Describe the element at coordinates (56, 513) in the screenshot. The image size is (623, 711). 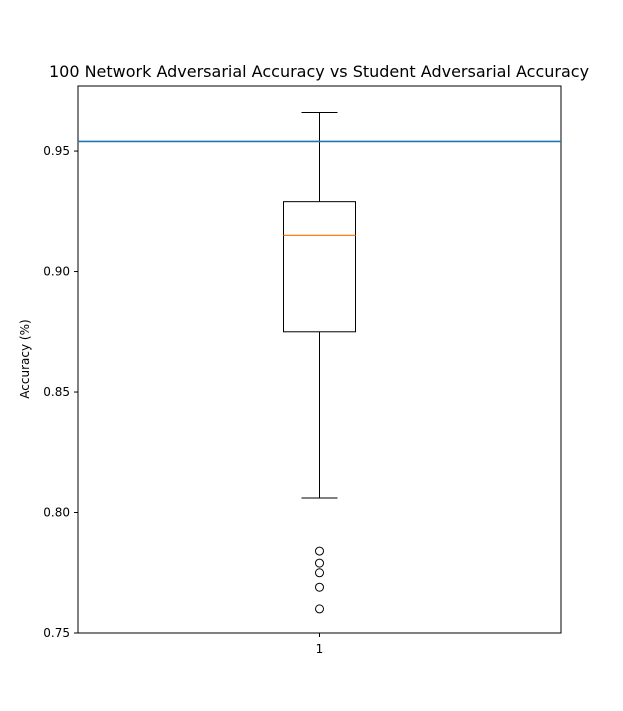
I see `y-tick-label: 0.80` at that location.